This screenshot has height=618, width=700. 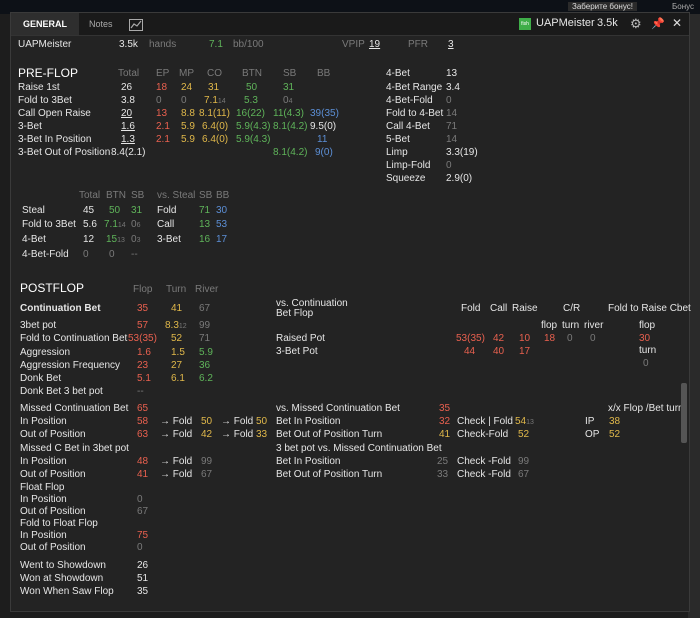 I want to click on vpip-label: VPIP, so click(x=353, y=44).